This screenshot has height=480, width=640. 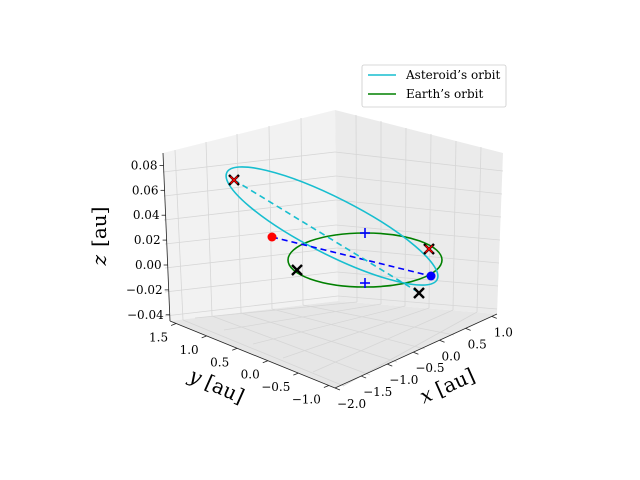 I want to click on right-pane, so click(x=419, y=212).